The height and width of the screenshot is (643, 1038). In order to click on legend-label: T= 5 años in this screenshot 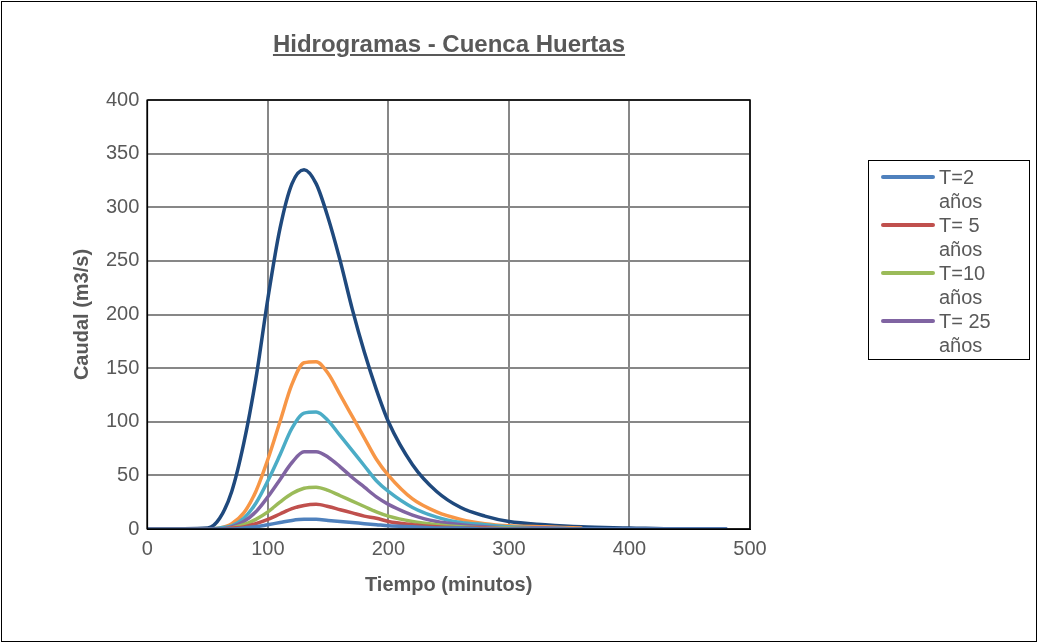, I will do `click(961, 237)`.